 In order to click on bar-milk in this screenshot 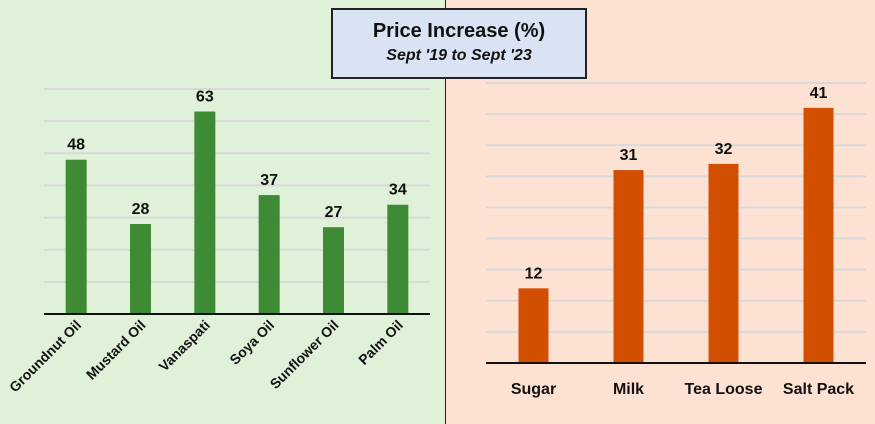, I will do `click(628, 266)`.